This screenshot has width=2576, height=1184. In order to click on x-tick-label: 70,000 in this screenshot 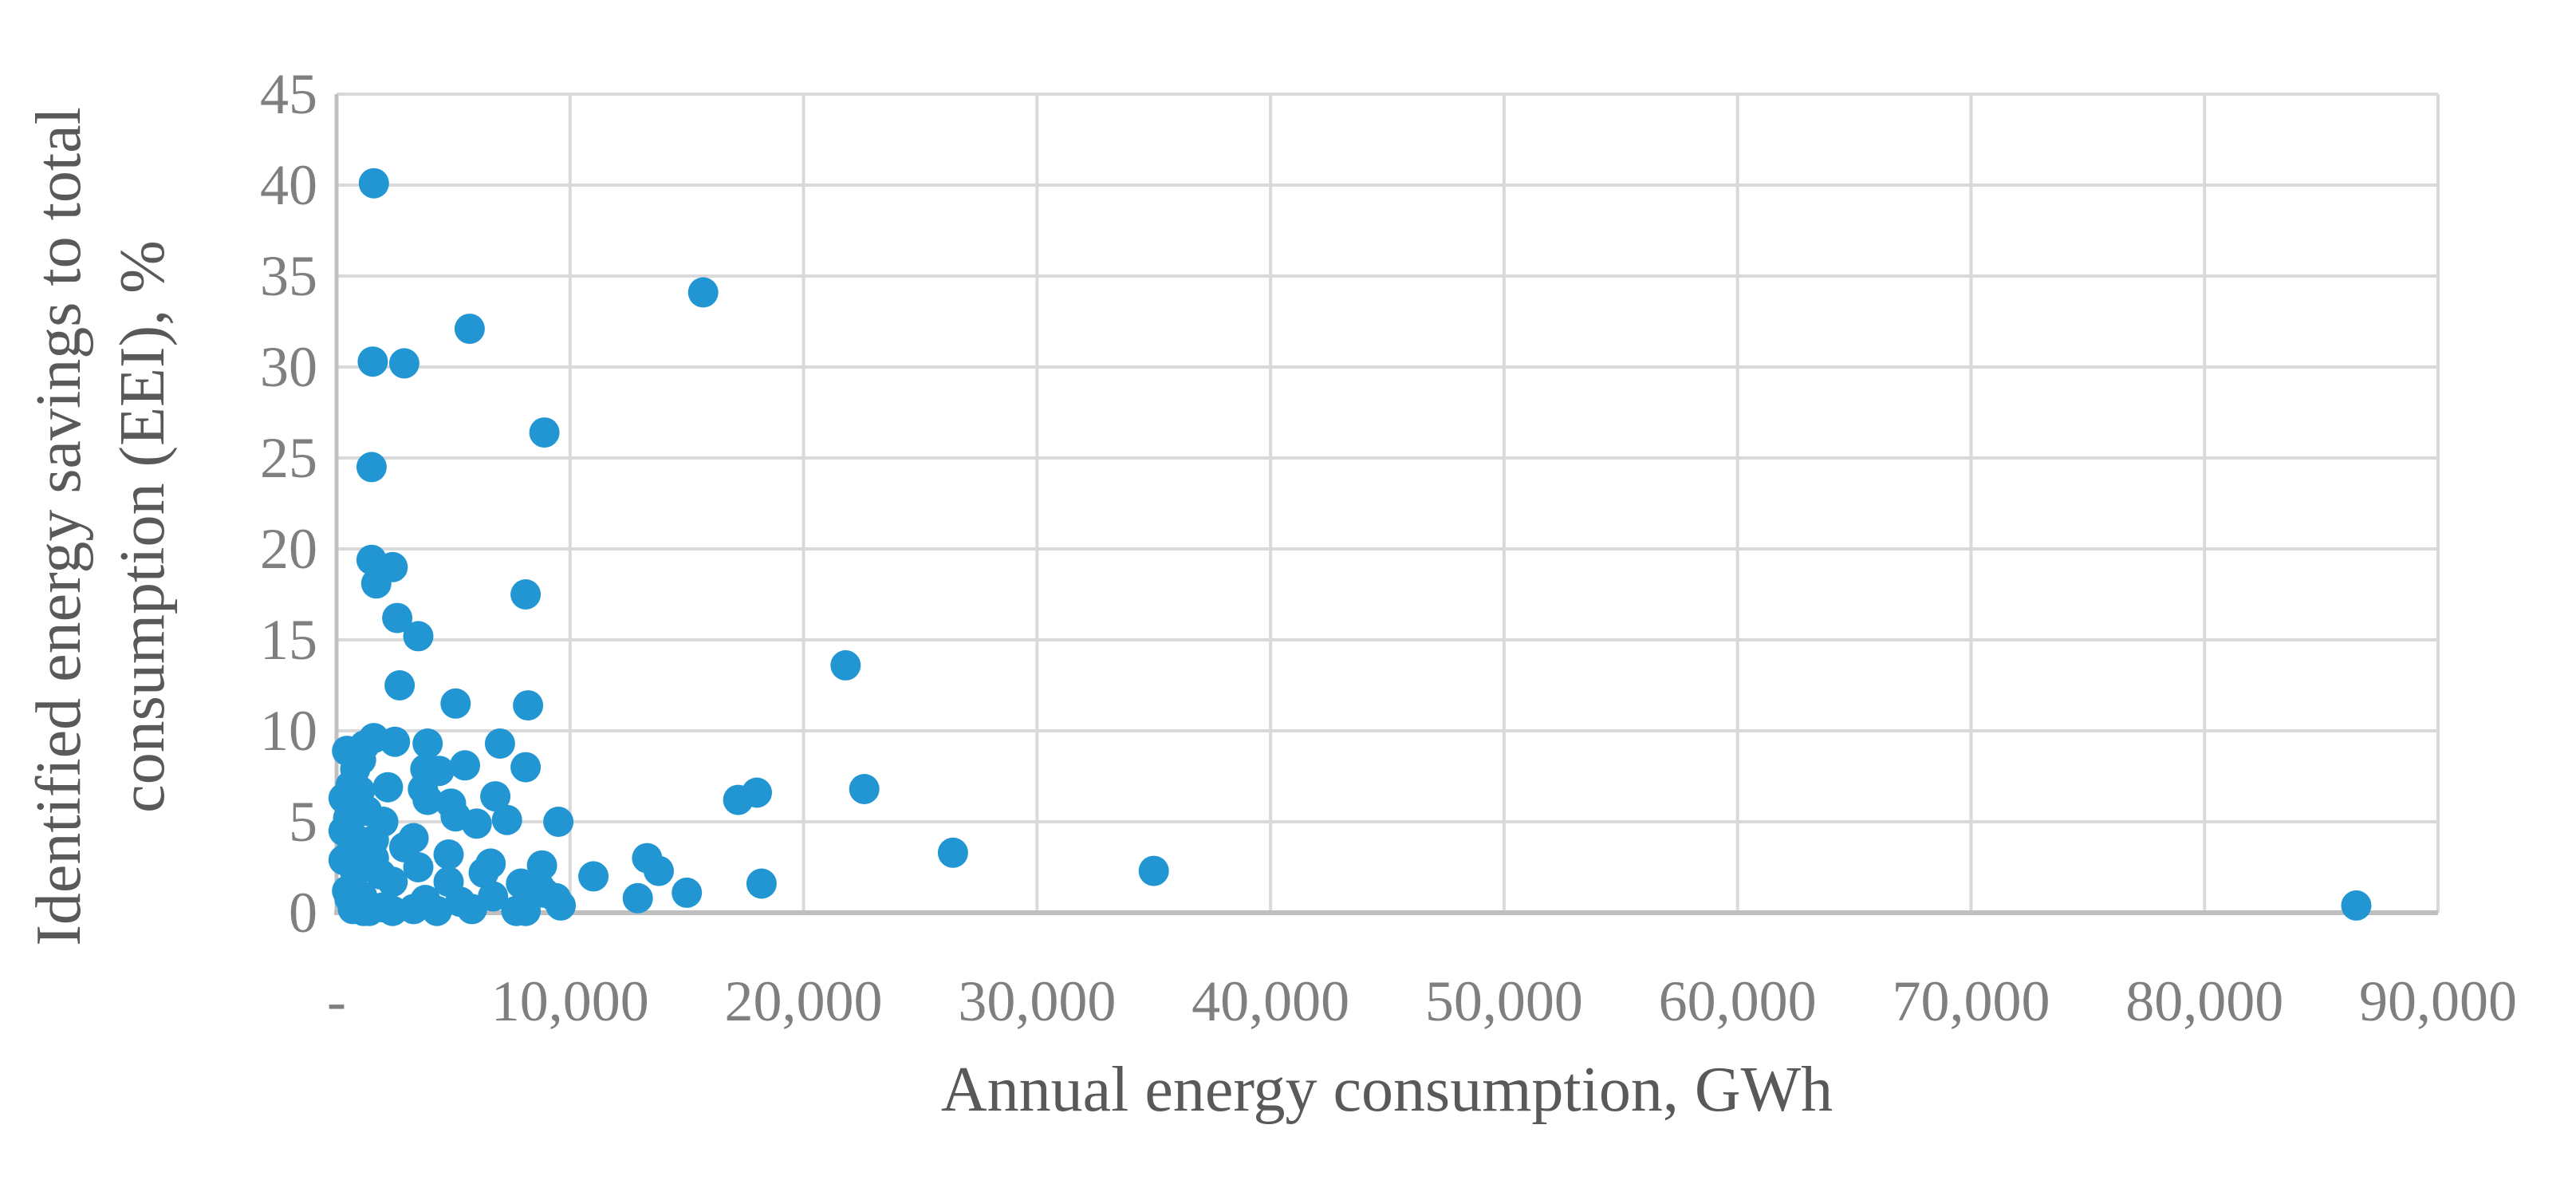, I will do `click(1971, 1001)`.